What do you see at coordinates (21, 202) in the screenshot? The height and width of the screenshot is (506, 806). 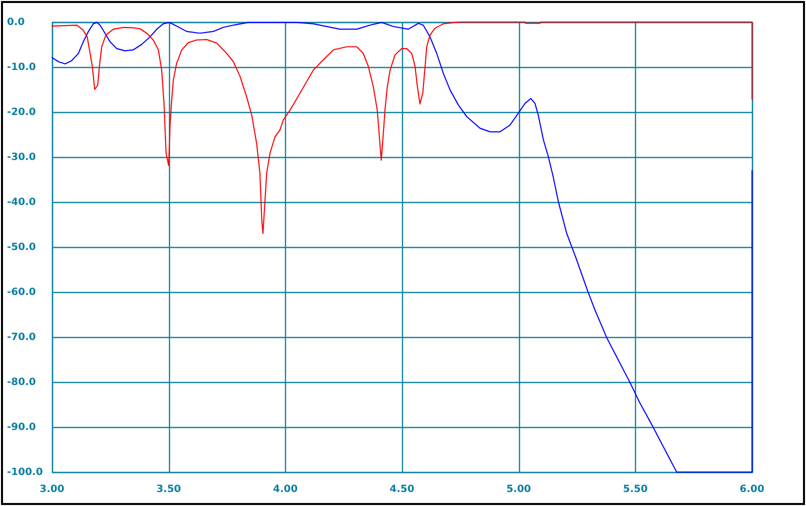 I see `y-tick-label: -40.0` at bounding box center [21, 202].